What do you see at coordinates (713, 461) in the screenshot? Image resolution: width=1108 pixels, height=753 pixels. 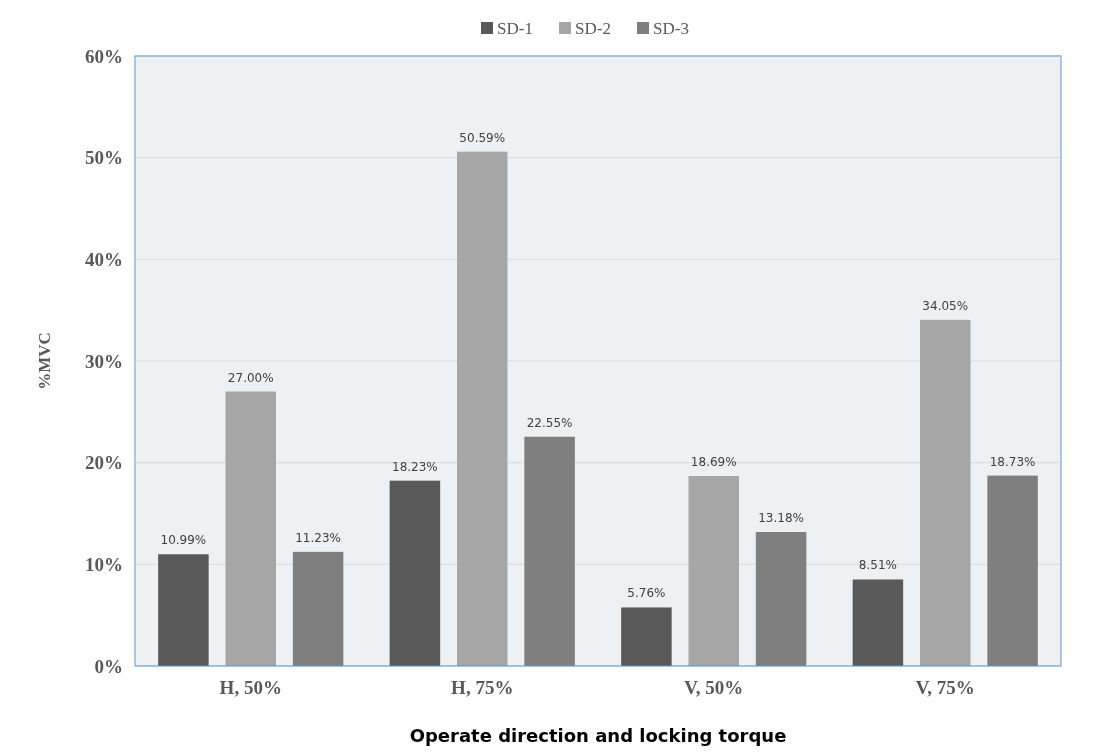 I see `data-label: 18.69%` at bounding box center [713, 461].